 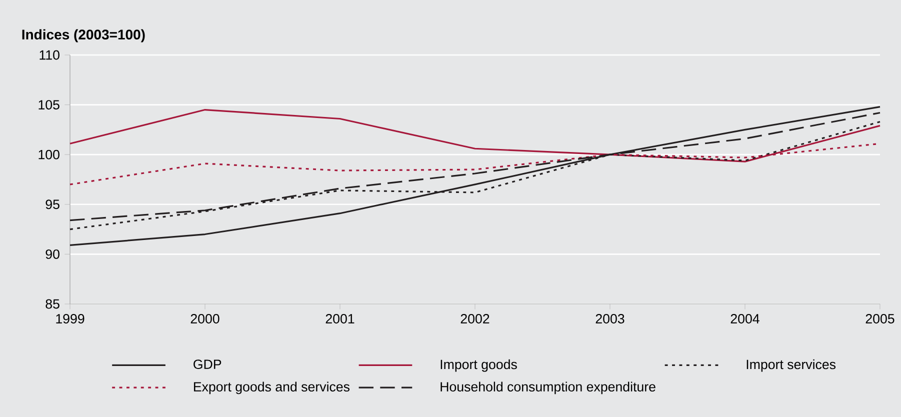 What do you see at coordinates (49, 105) in the screenshot?
I see `y-tick-label: 105` at bounding box center [49, 105].